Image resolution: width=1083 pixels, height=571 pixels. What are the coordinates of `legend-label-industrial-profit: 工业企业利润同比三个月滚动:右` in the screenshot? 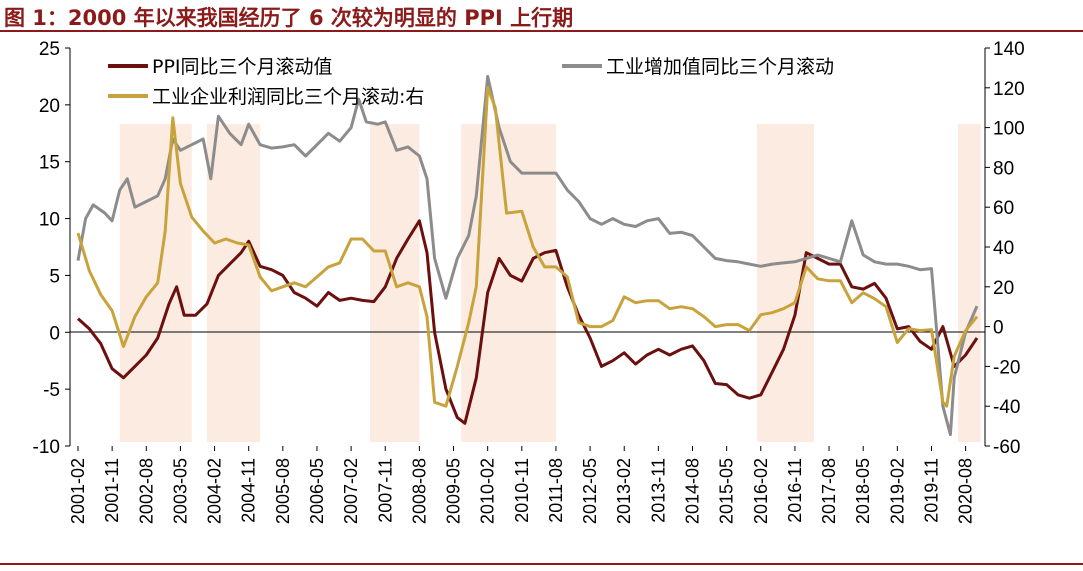 It's located at (288, 97).